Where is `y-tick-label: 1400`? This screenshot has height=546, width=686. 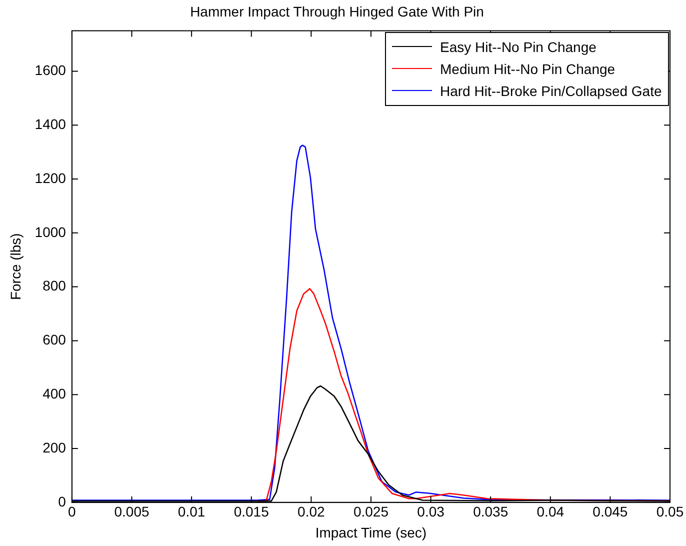 y-tick-label: 1400 is located at coordinates (50, 124).